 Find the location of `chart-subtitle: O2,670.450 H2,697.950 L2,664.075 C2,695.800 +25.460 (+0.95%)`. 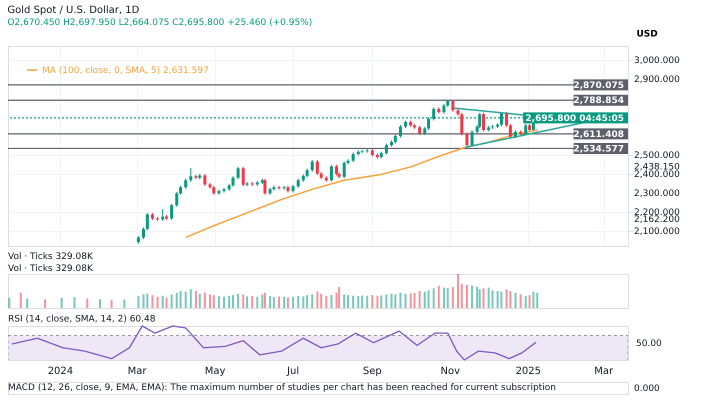

chart-subtitle: O2,670.450 H2,697.950 L2,664.075 C2,695.800 +25.460 (+0.95%) is located at coordinates (159, 23).